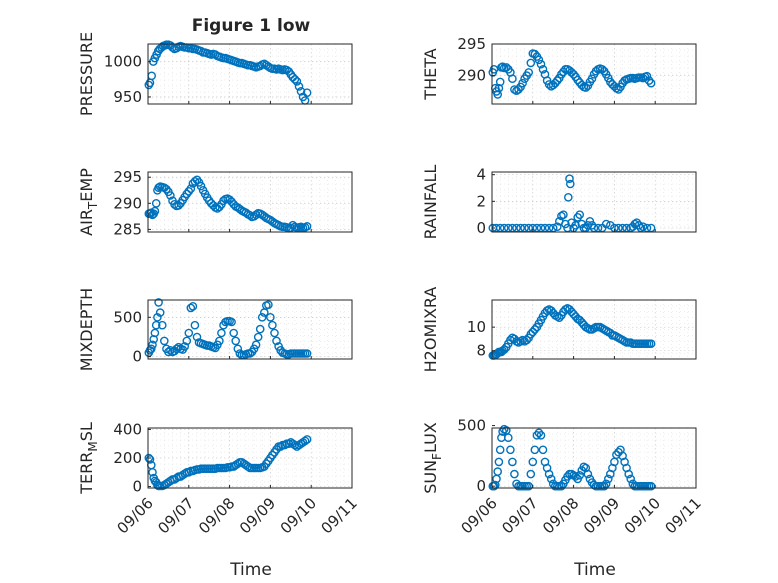 Image resolution: width=778 pixels, height=583 pixels. What do you see at coordinates (559, 330) in the screenshot?
I see `panel-h2omixra: 8 10 H2OMIXRA` at bounding box center [559, 330].